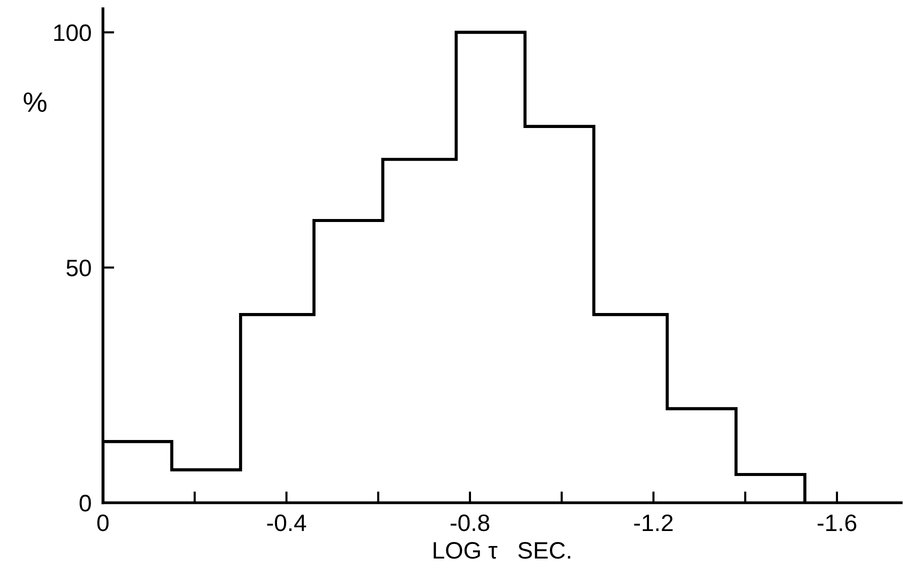 This screenshot has height=588, width=903. Describe the element at coordinates (837, 523) in the screenshot. I see `x-tick-label: -1.6` at that location.